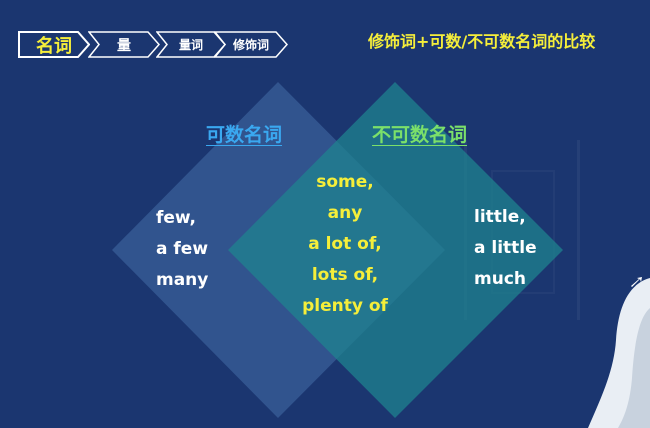  I want to click on breadcrumb-label: 名词, so click(54, 46).